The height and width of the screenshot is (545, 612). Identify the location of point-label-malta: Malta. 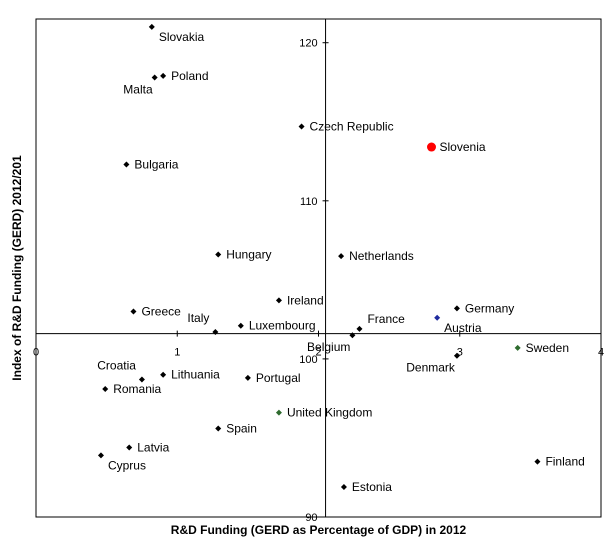
(138, 89).